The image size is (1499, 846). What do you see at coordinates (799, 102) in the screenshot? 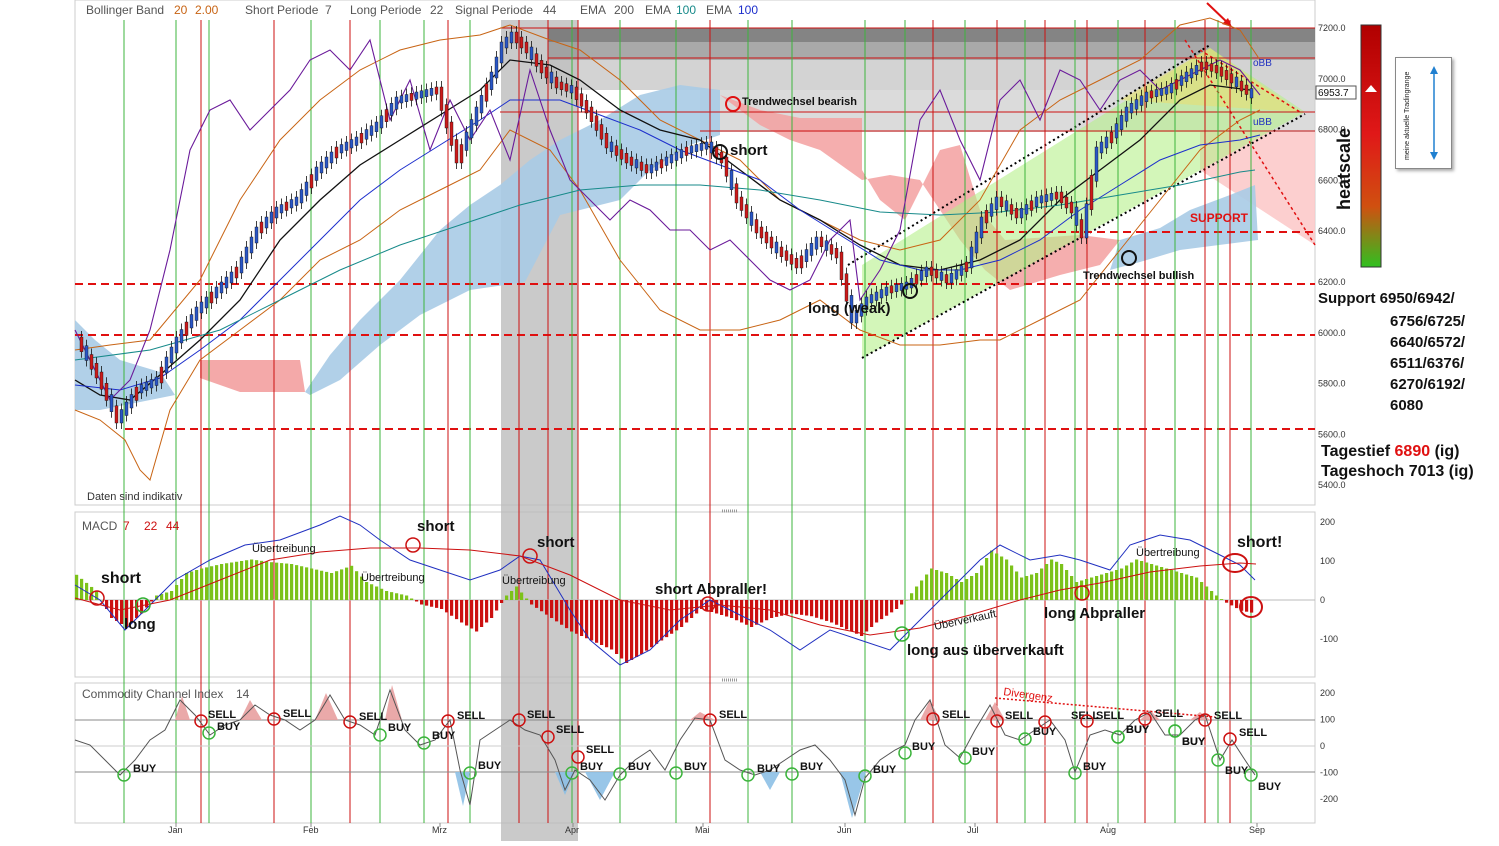
I see `annot-trend-bearish: Trendwechsel bearish` at bounding box center [799, 102].